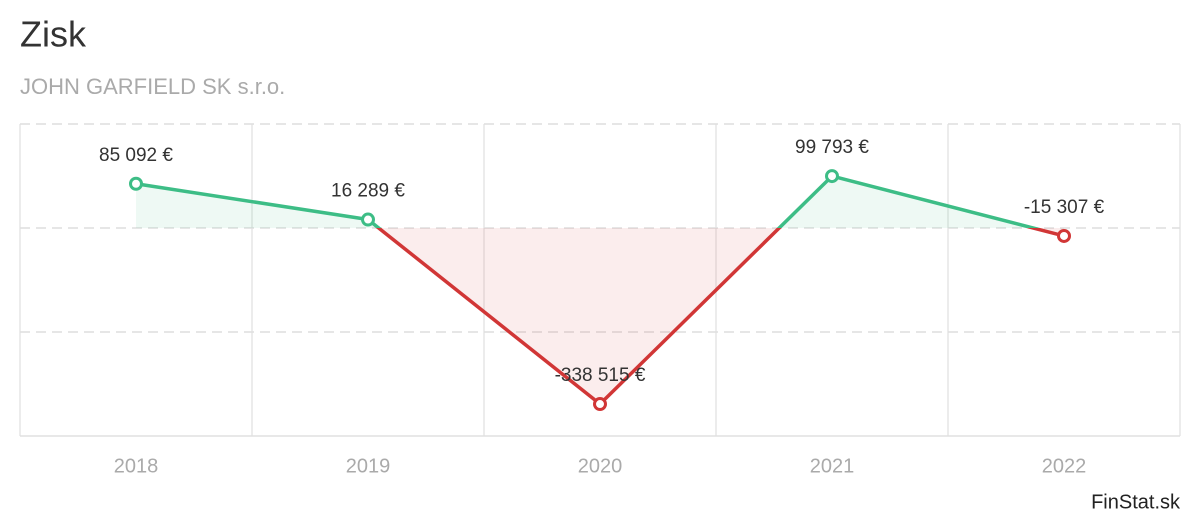  What do you see at coordinates (832, 466) in the screenshot?
I see `x-tick-label: 2021` at bounding box center [832, 466].